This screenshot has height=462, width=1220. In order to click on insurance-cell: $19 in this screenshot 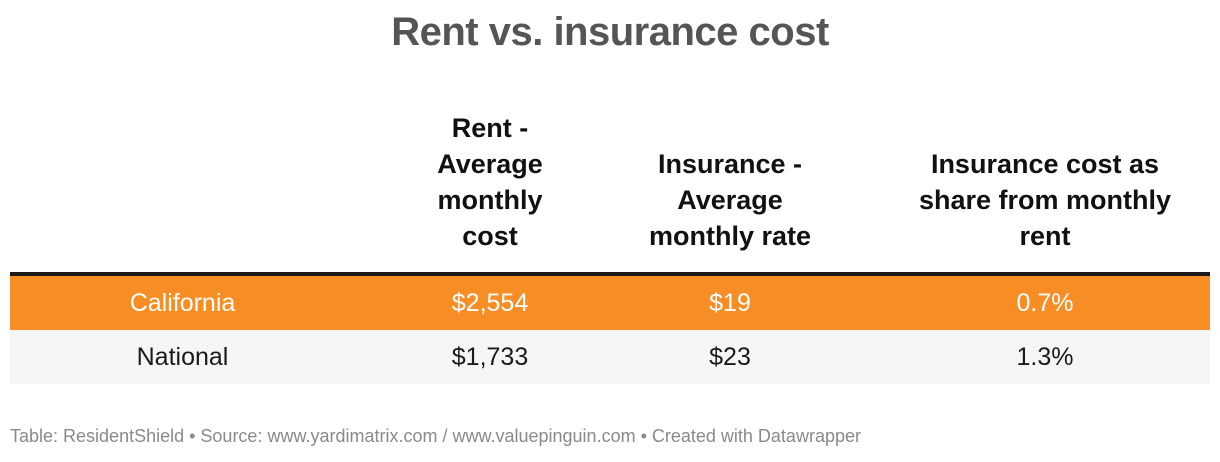, I will do `click(730, 303)`.